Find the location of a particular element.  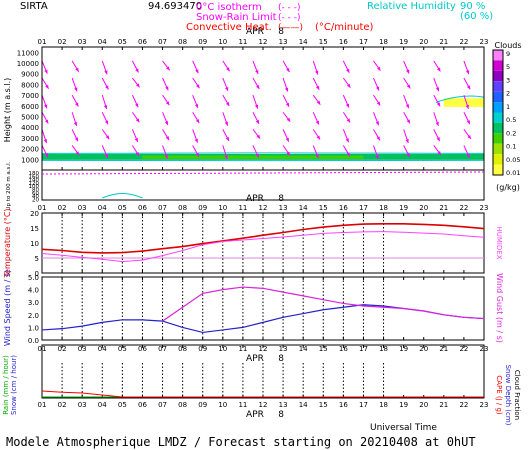

colorbar-tick-0.2: 0.2 is located at coordinates (511, 133).